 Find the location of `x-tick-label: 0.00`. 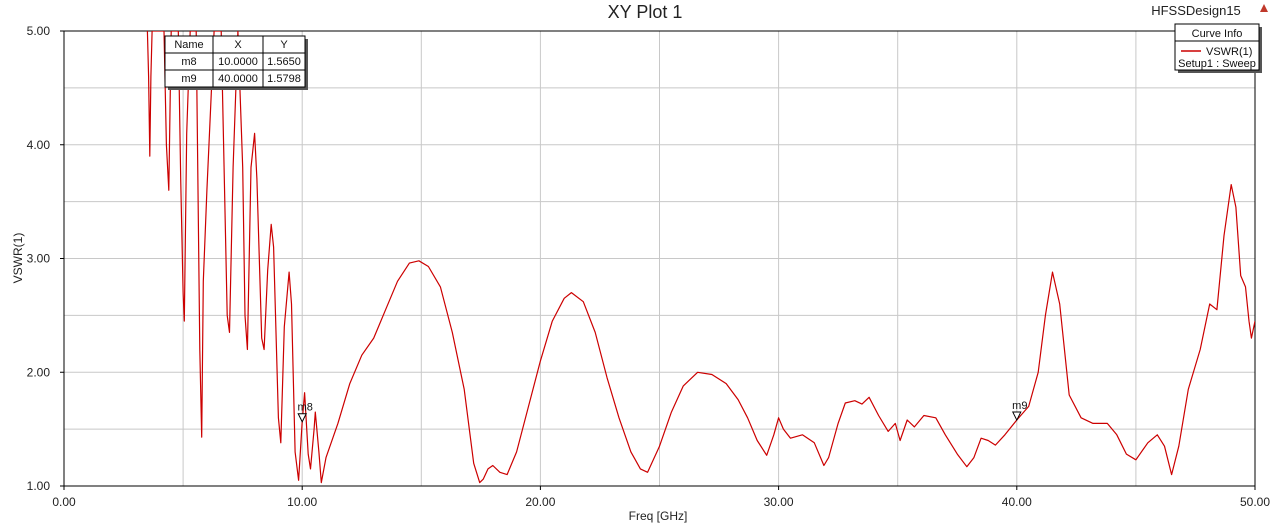

x-tick-label: 0.00 is located at coordinates (64, 502).